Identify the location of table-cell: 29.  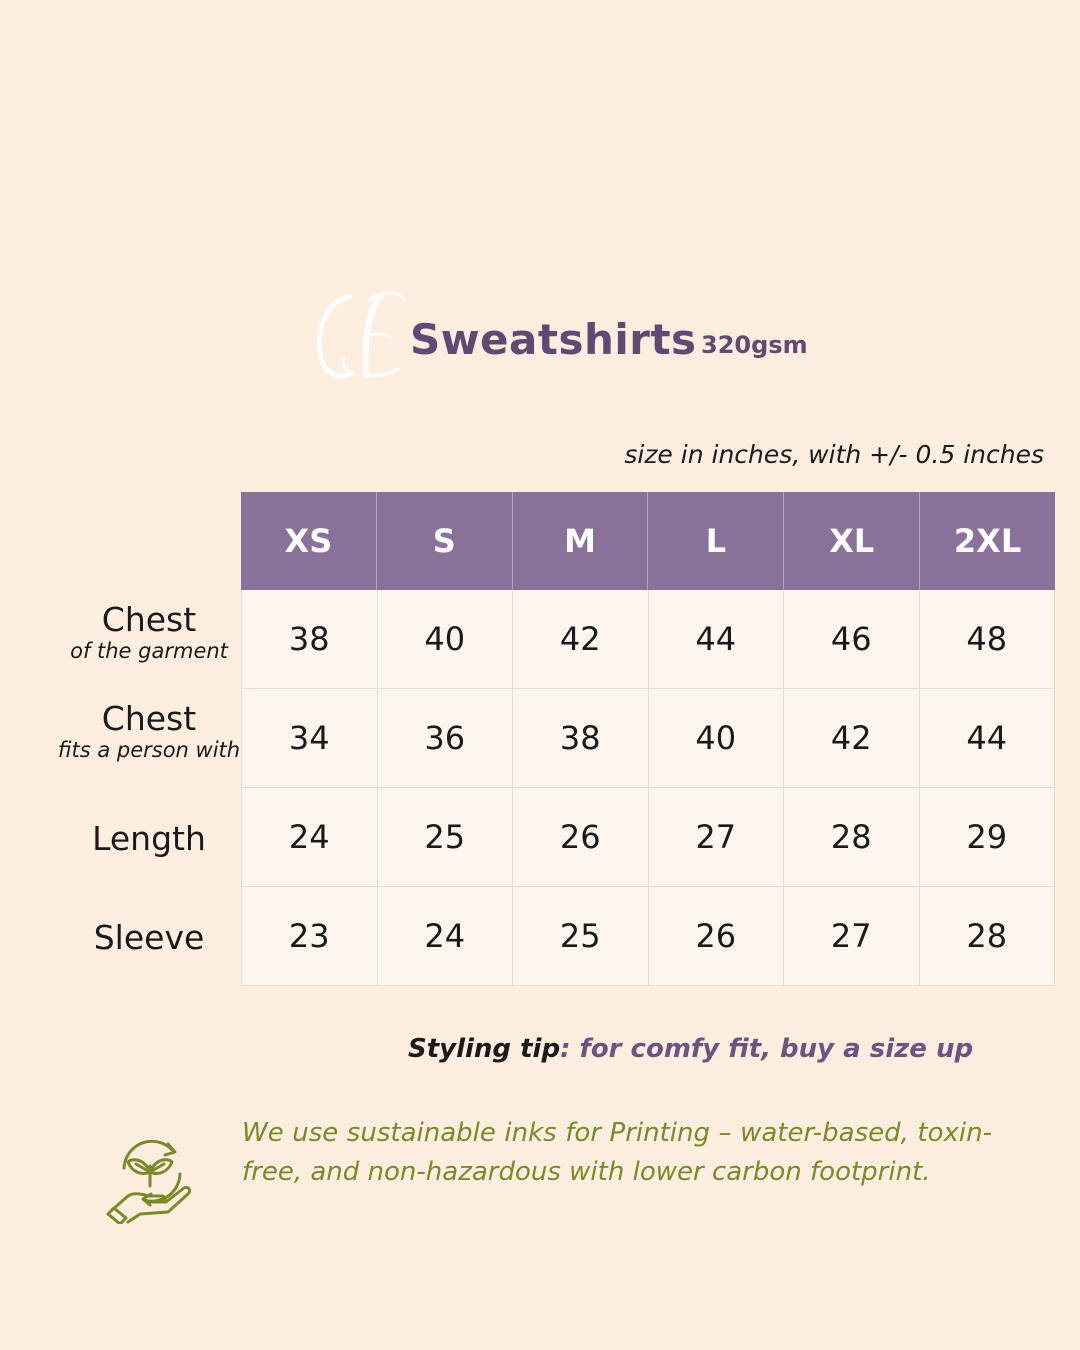
(987, 837).